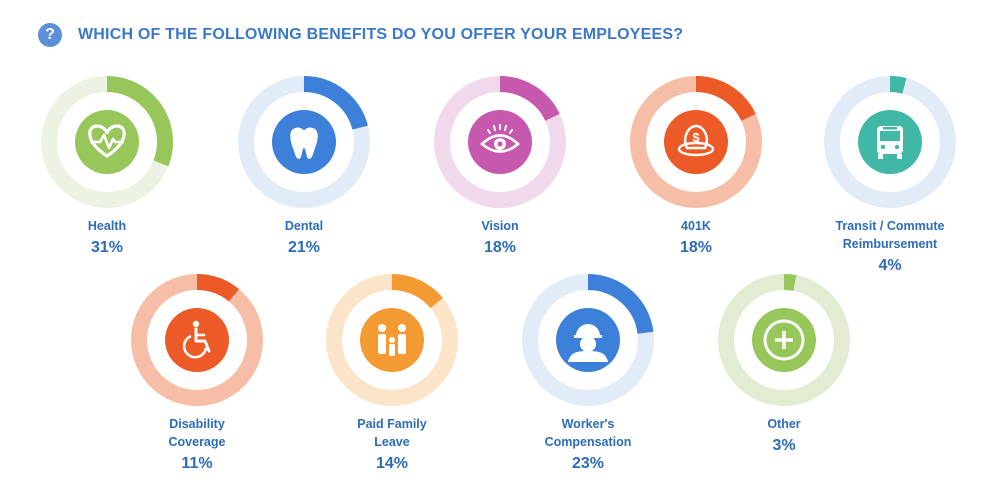 The height and width of the screenshot is (496, 1000). I want to click on benefit-label: Other, so click(783, 424).